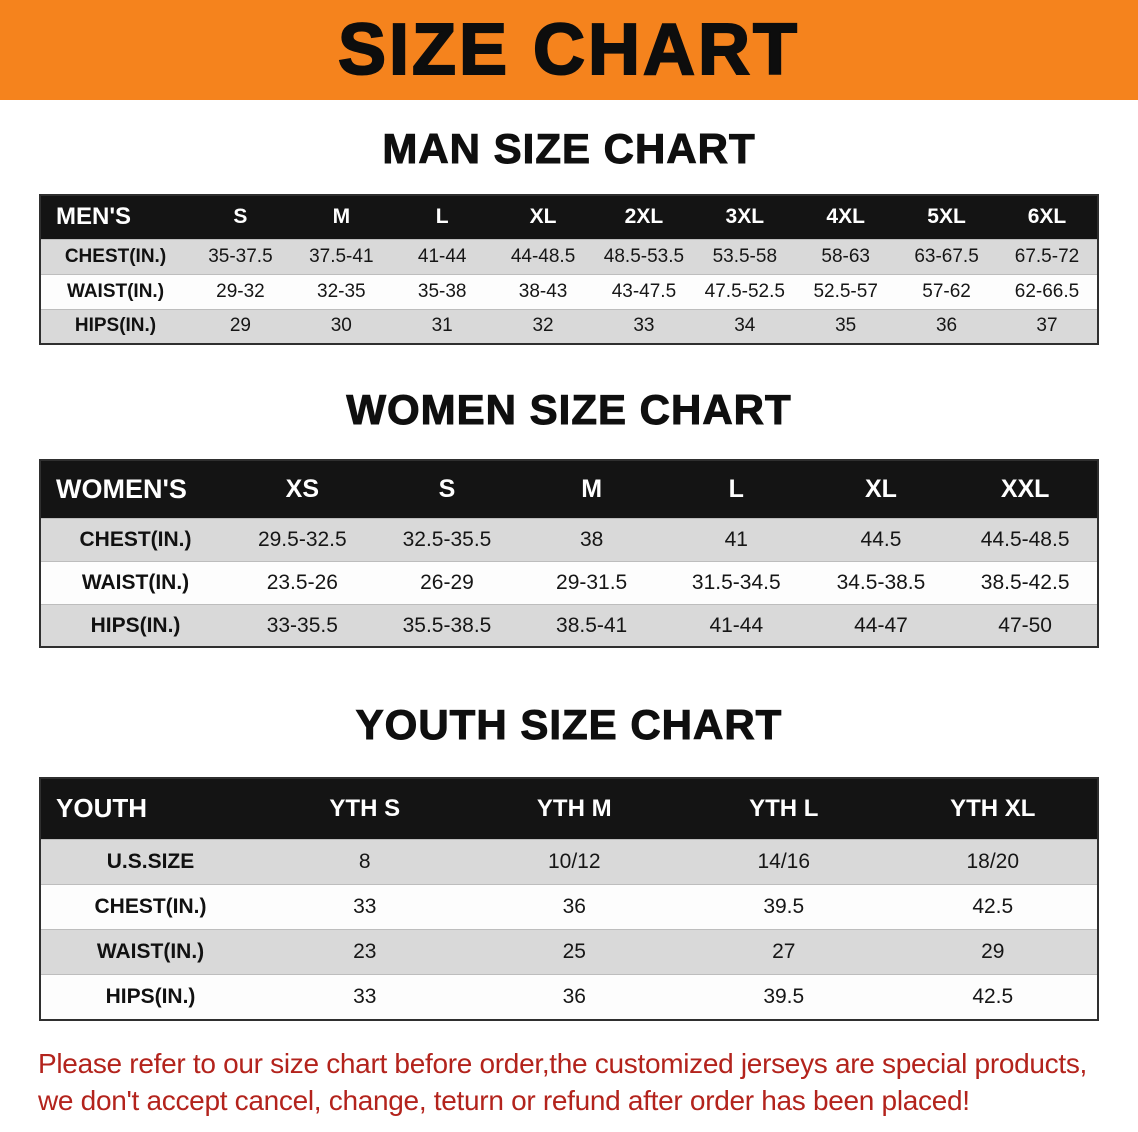  Describe the element at coordinates (574, 952) in the screenshot. I see `size-value: 25` at that location.